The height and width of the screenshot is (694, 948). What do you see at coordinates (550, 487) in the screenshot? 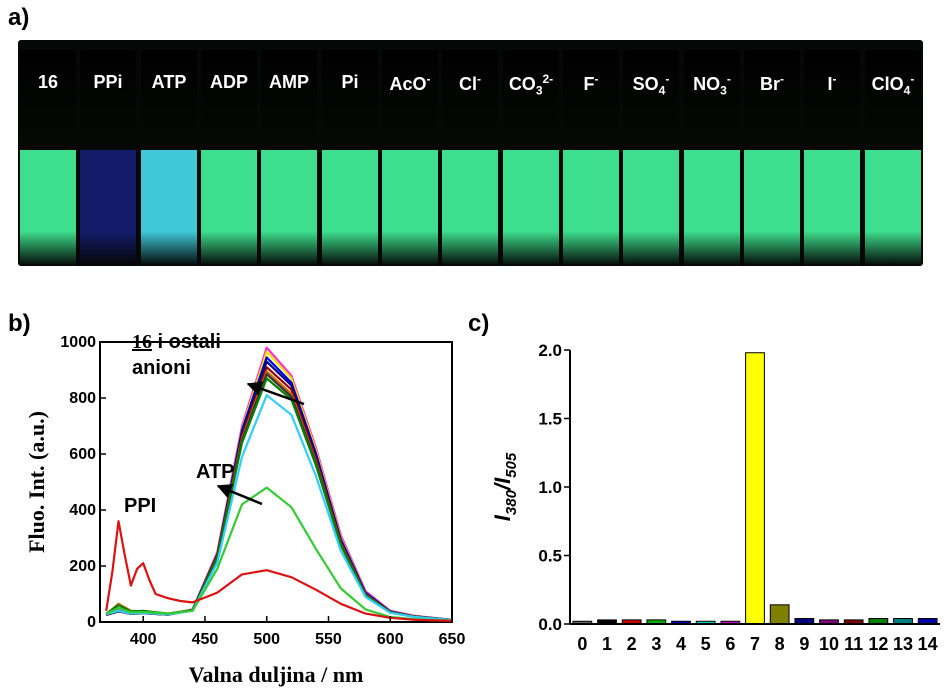
I see `y-tick-label: 1.0` at bounding box center [550, 487].